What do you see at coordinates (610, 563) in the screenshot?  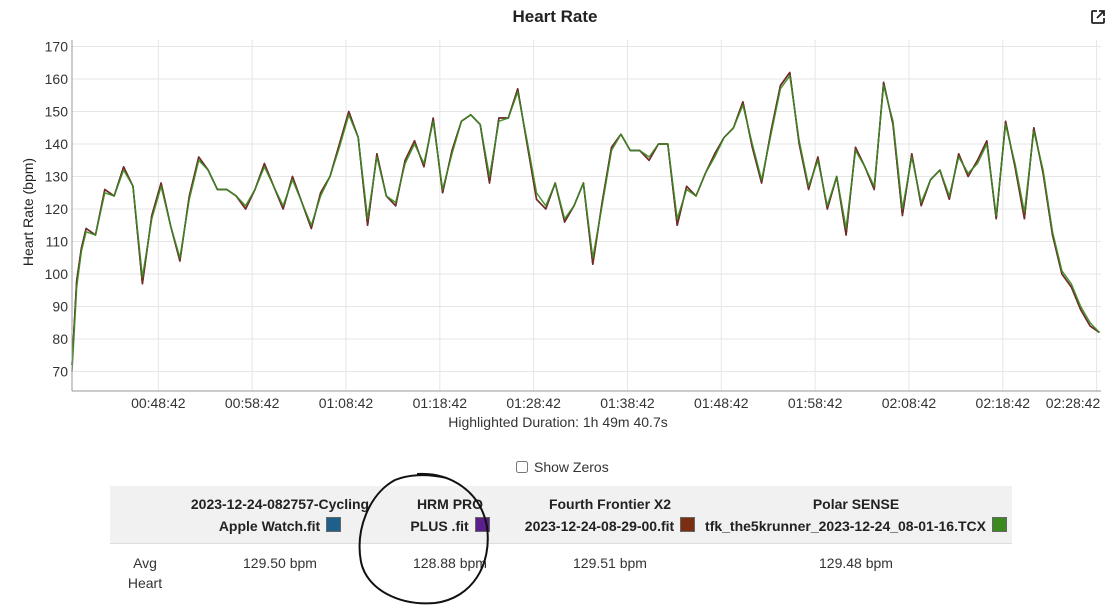 I see `avg-value: 129.51 bpm` at bounding box center [610, 563].